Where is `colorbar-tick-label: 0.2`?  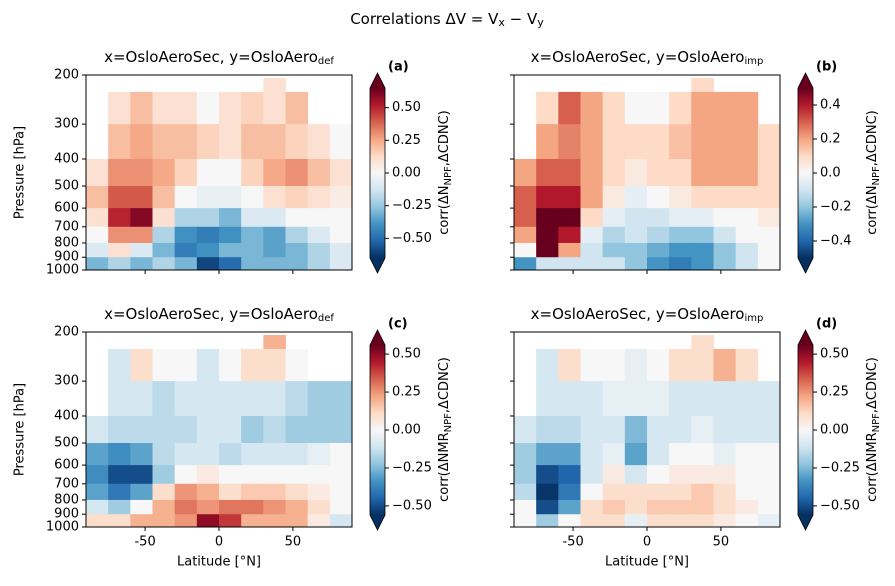
colorbar-tick-label: 0.2 is located at coordinates (830, 139).